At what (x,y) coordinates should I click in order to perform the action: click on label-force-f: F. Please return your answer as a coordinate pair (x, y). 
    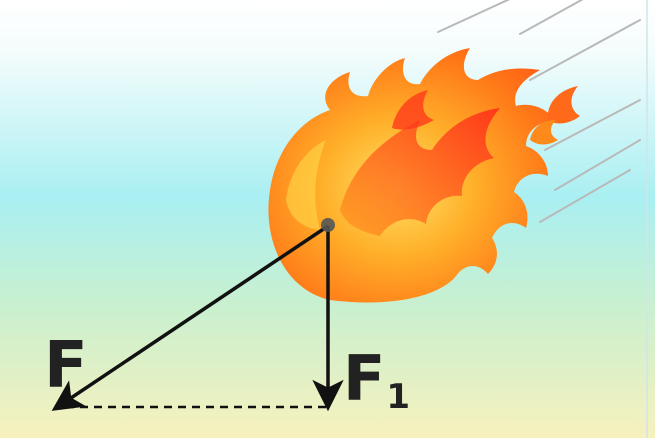
    Looking at the image, I should click on (66, 366).